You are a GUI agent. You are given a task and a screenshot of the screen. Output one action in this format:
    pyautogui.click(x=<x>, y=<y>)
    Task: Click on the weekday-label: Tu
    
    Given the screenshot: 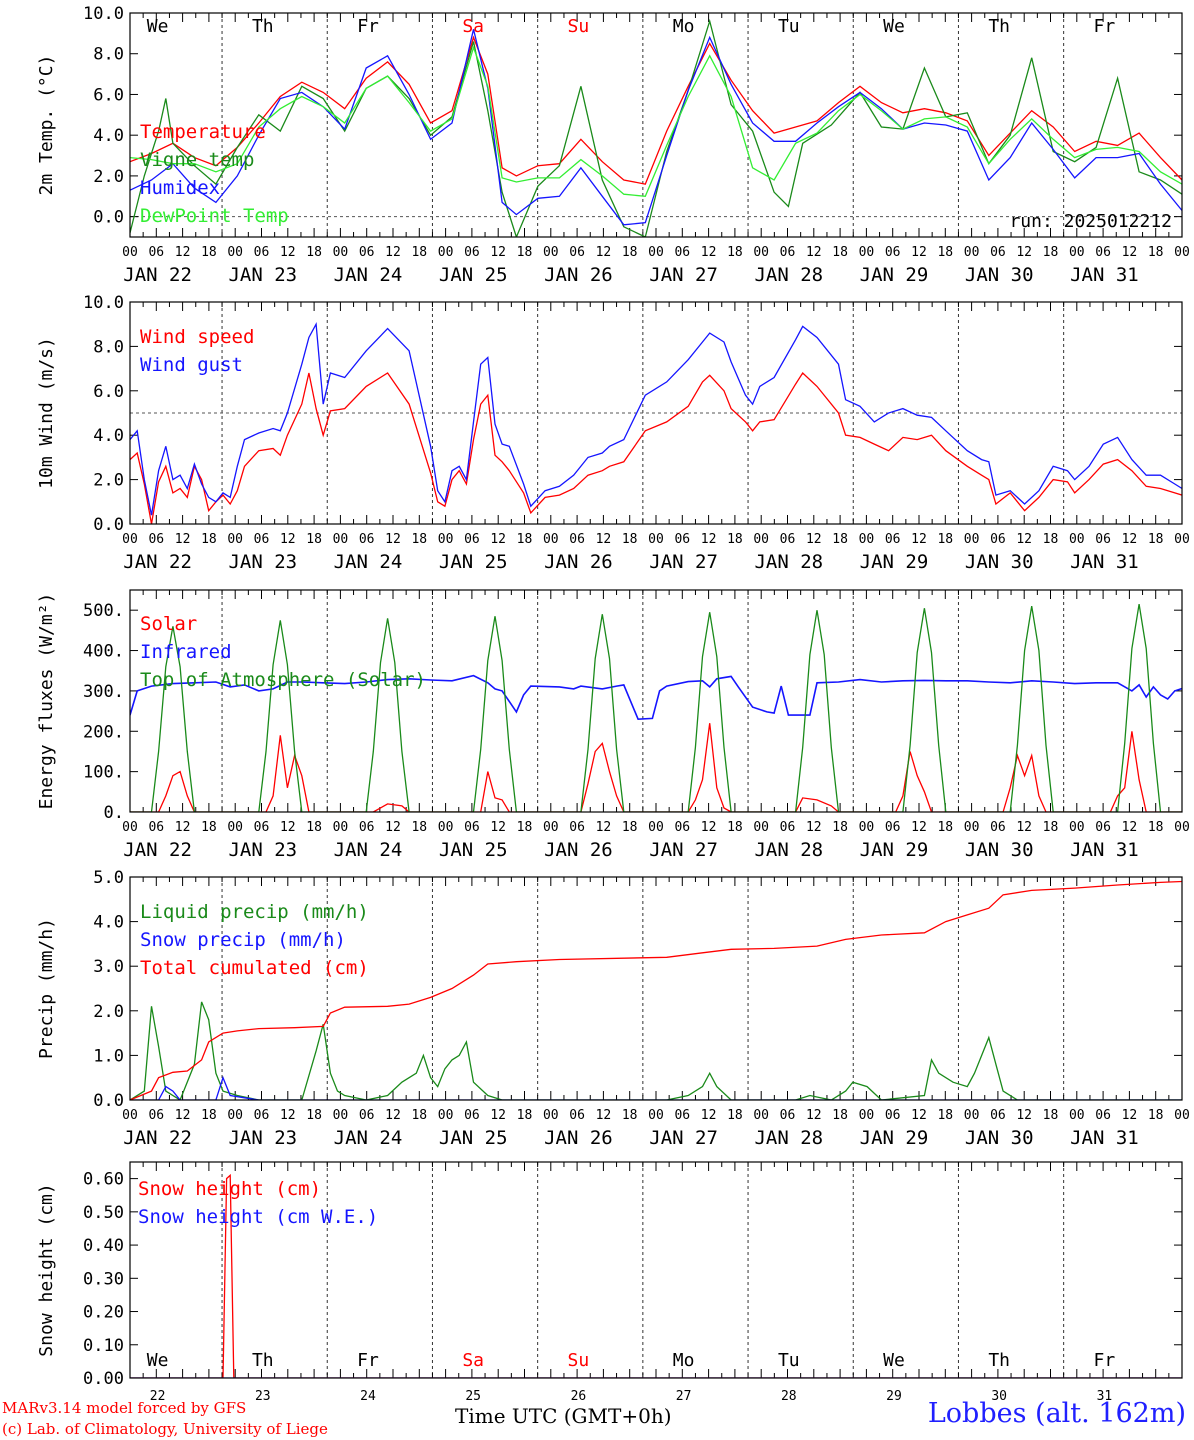 What is the action you would take?
    pyautogui.click(x=789, y=1360)
    